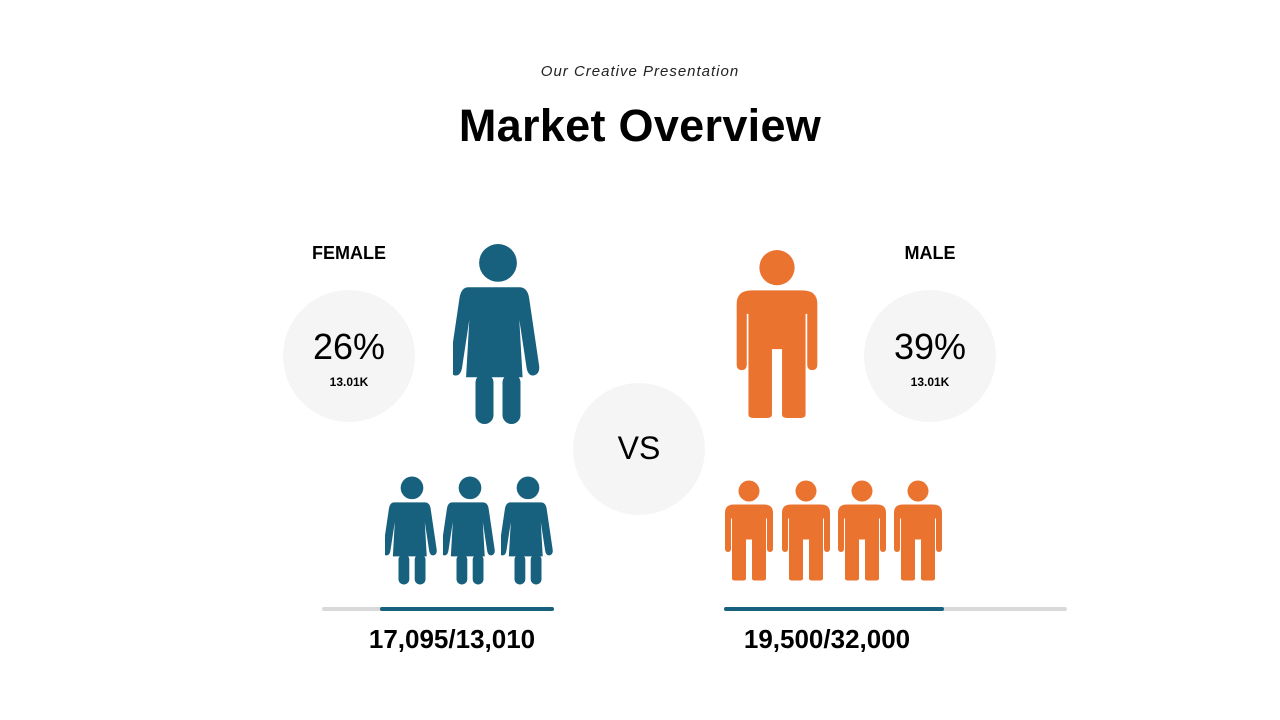  What do you see at coordinates (452, 639) in the screenshot?
I see `female-count: 17,095/13,010` at bounding box center [452, 639].